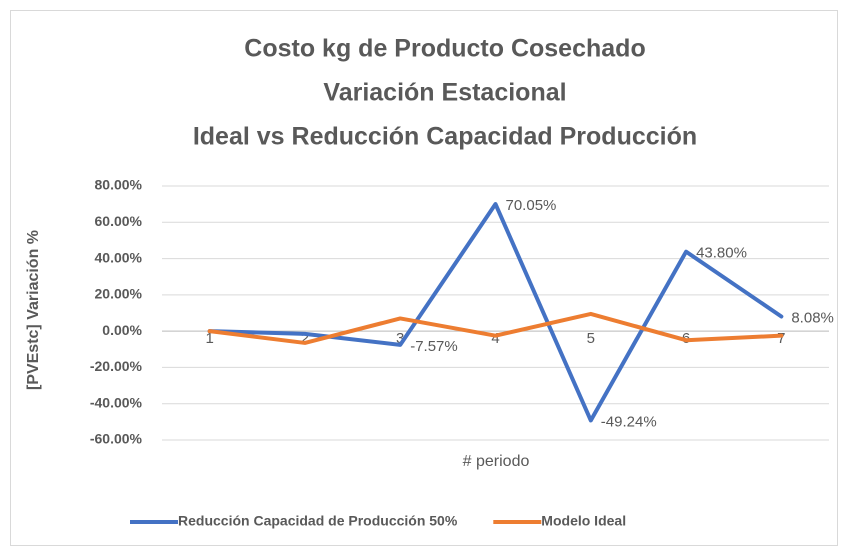 Image resolution: width=848 pixels, height=553 pixels. I want to click on y-tick-label: 20.00%, so click(119, 294).